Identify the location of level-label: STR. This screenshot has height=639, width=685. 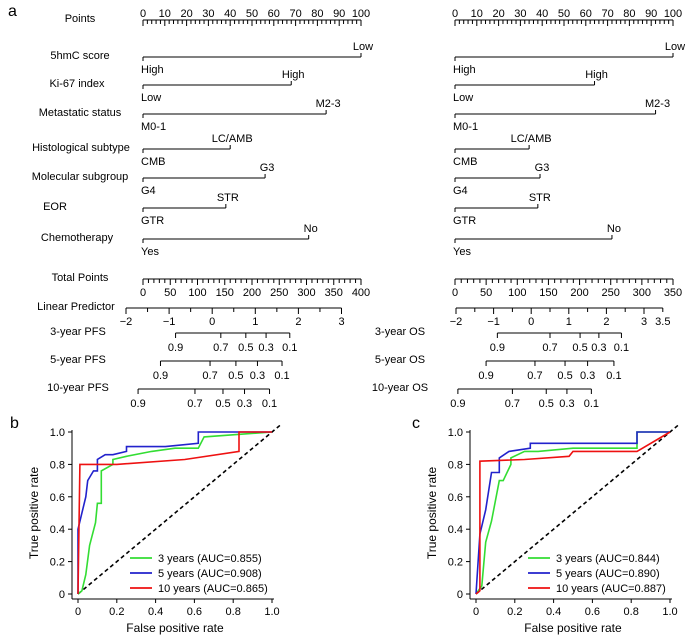
(540, 198).